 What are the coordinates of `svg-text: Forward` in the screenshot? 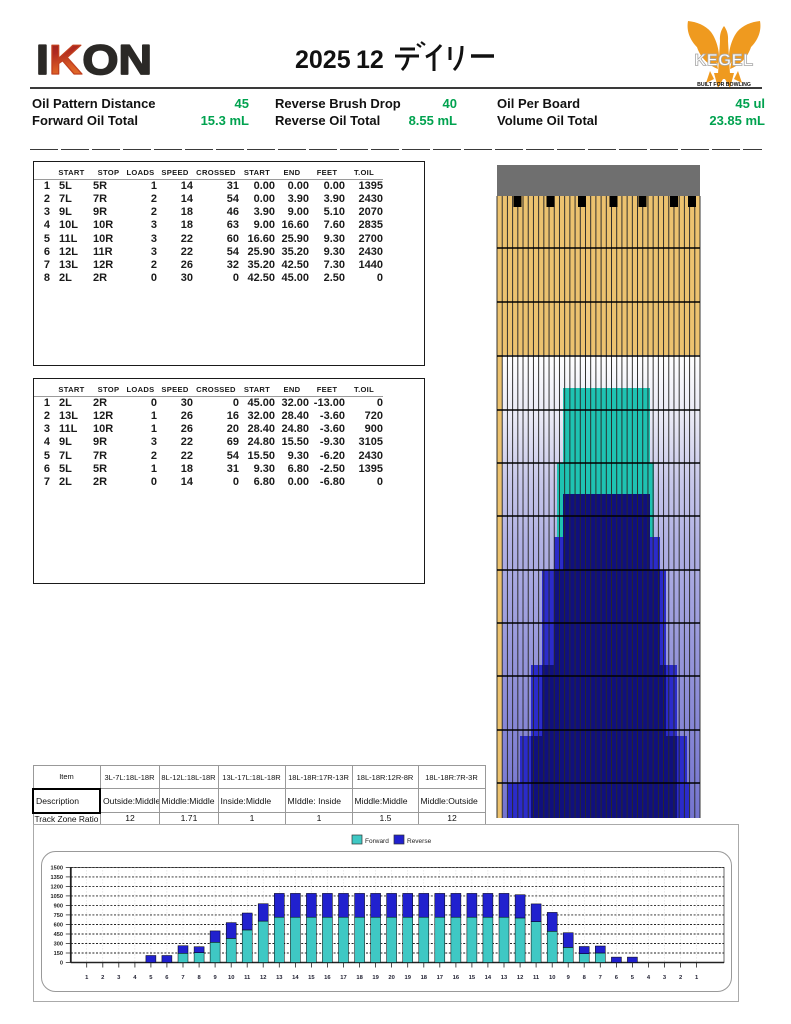 It's located at (377, 841).